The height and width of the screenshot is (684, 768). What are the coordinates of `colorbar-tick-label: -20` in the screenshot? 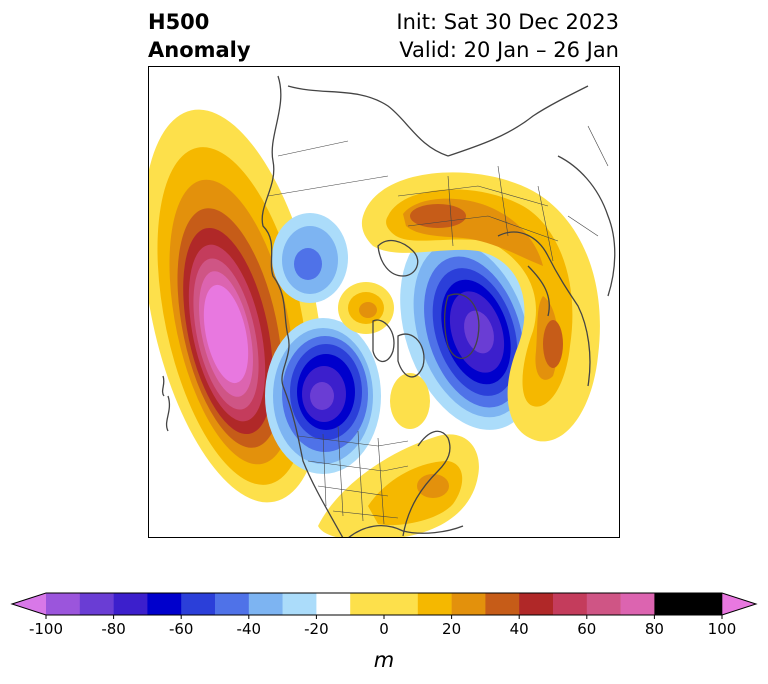 It's located at (316, 629).